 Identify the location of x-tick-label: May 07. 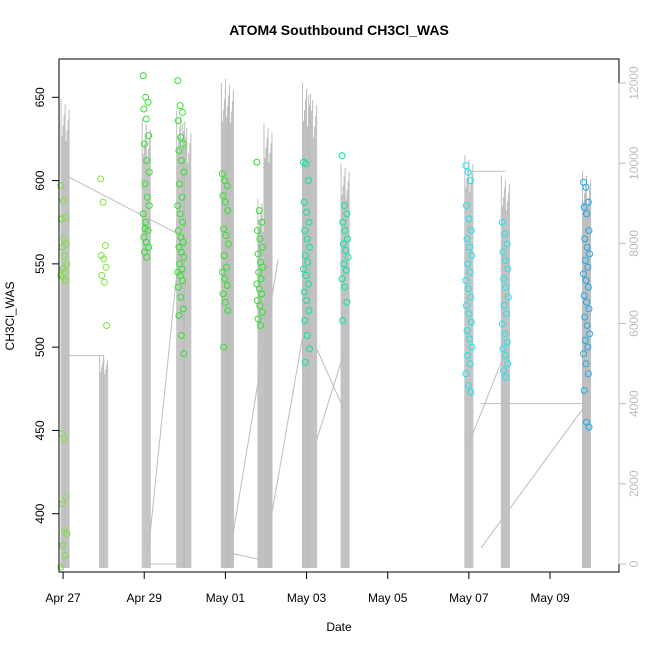
(469, 598).